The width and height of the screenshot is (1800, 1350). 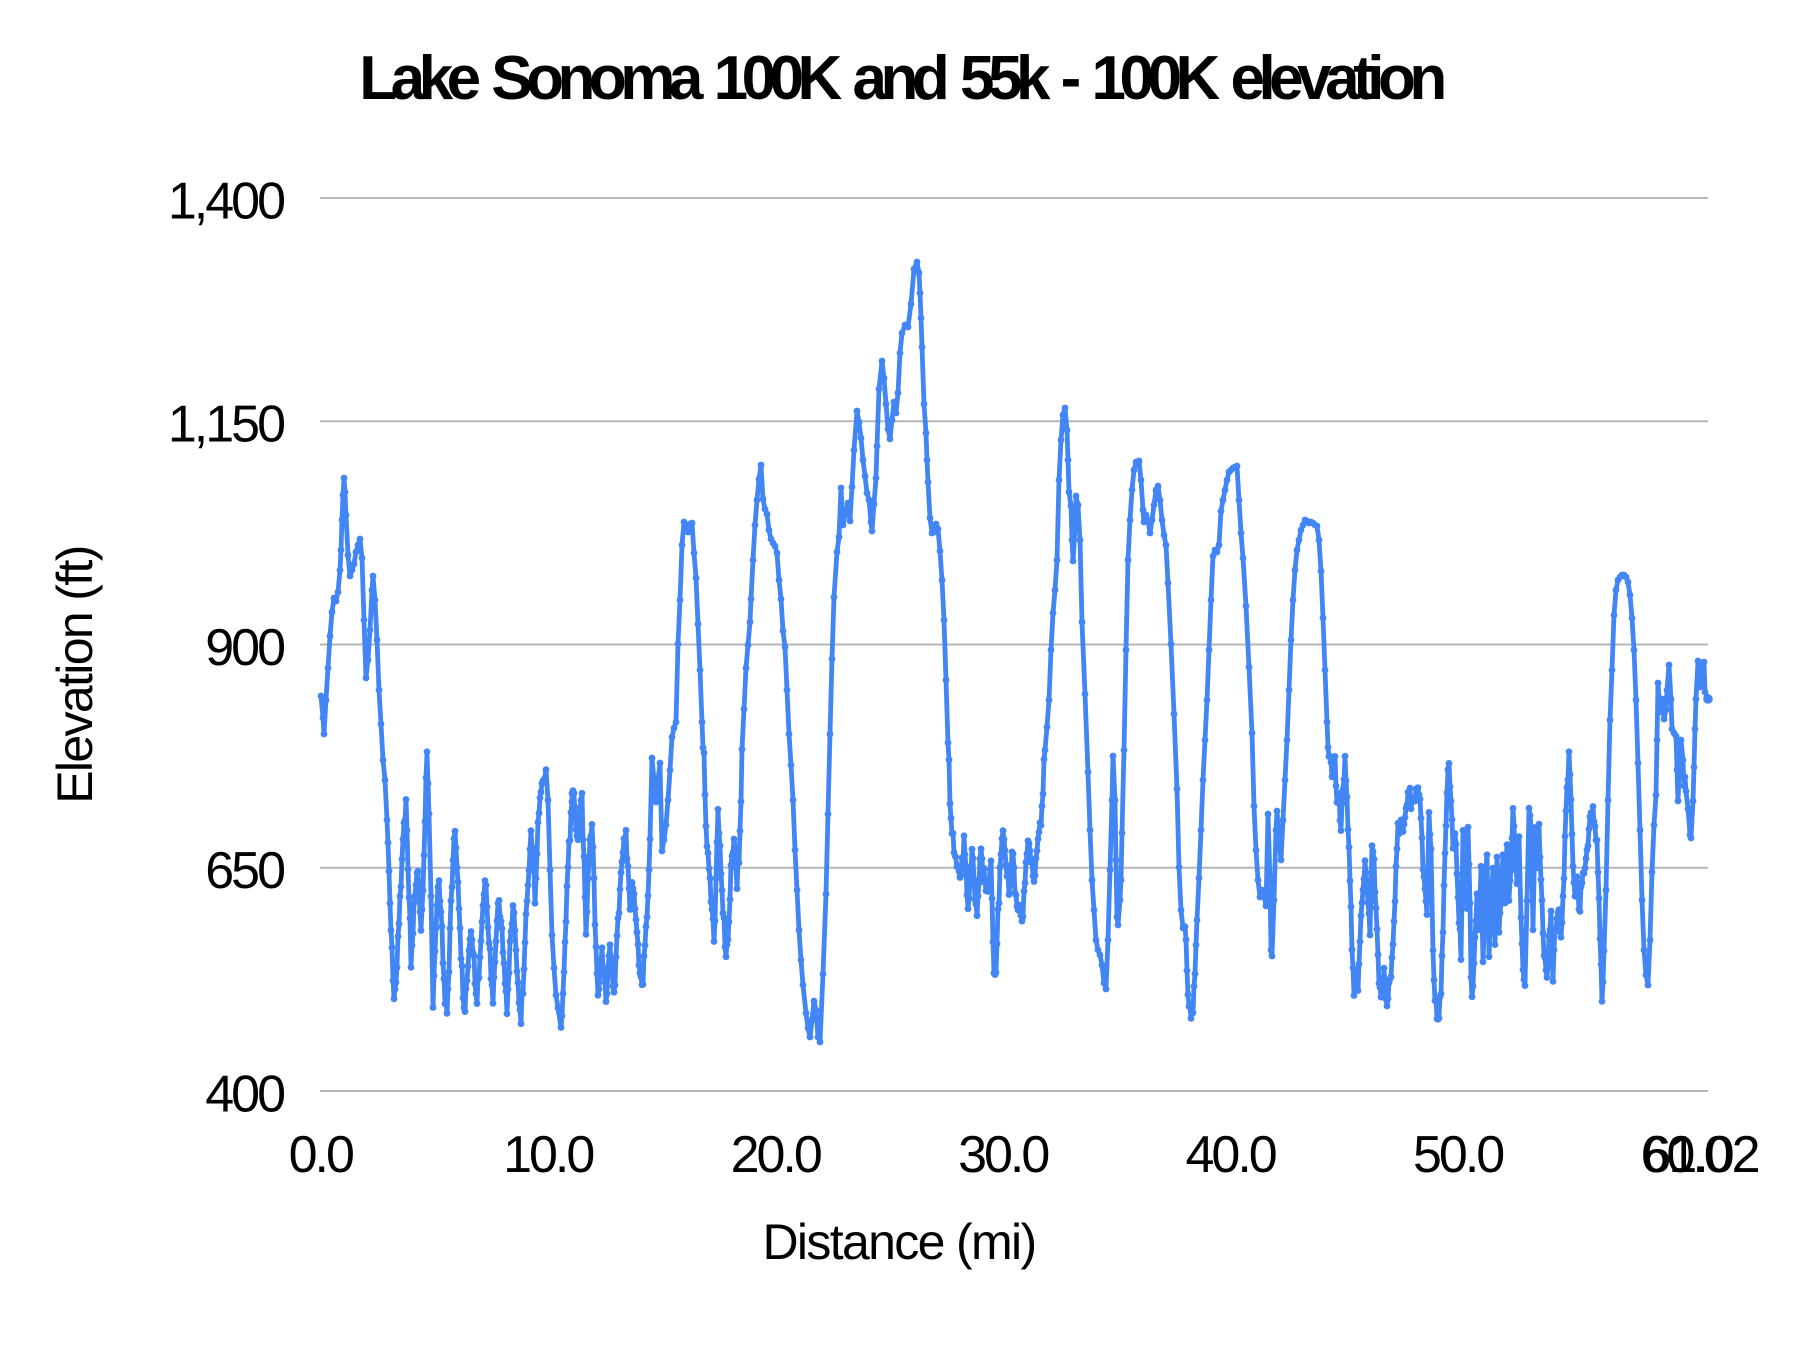 What do you see at coordinates (1230, 1155) in the screenshot?
I see `svg-text: 40.0` at bounding box center [1230, 1155].